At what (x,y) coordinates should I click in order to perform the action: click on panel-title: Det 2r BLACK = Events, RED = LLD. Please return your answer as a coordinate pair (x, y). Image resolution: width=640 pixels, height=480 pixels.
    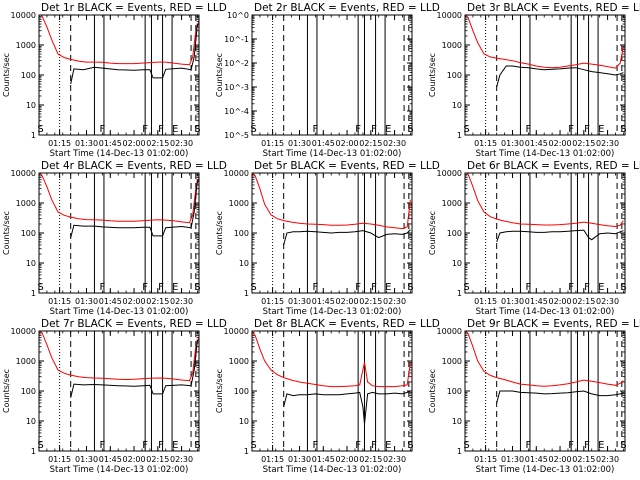
    Looking at the image, I should click on (347, 8).